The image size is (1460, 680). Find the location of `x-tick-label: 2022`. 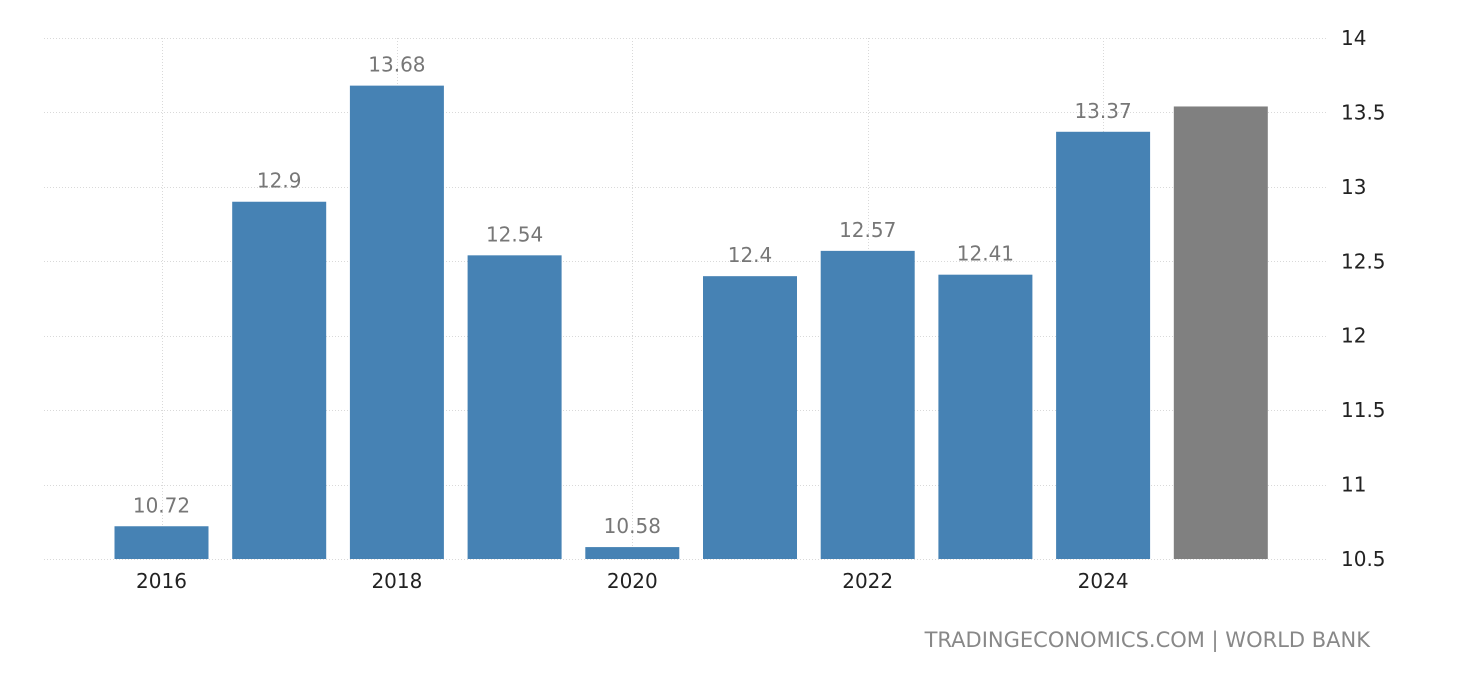

x-tick-label: 2022 is located at coordinates (867, 581).